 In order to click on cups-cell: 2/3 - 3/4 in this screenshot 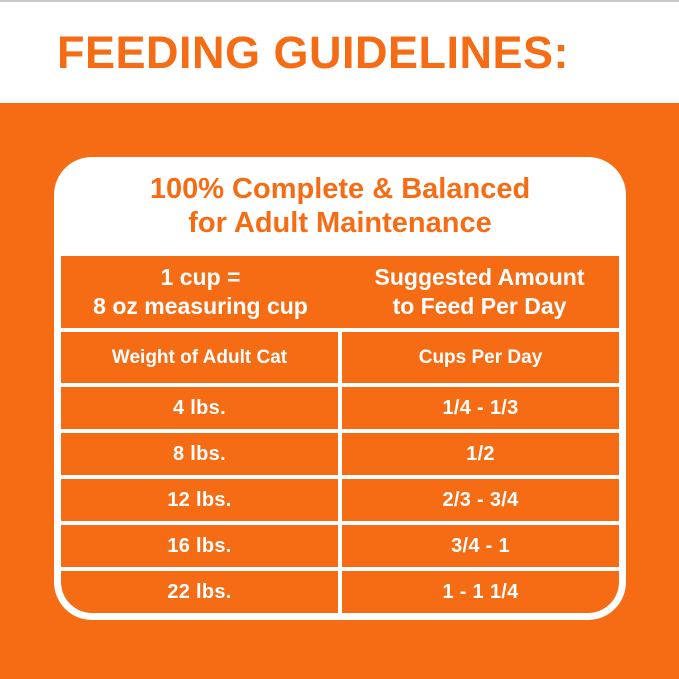, I will do `click(480, 500)`.